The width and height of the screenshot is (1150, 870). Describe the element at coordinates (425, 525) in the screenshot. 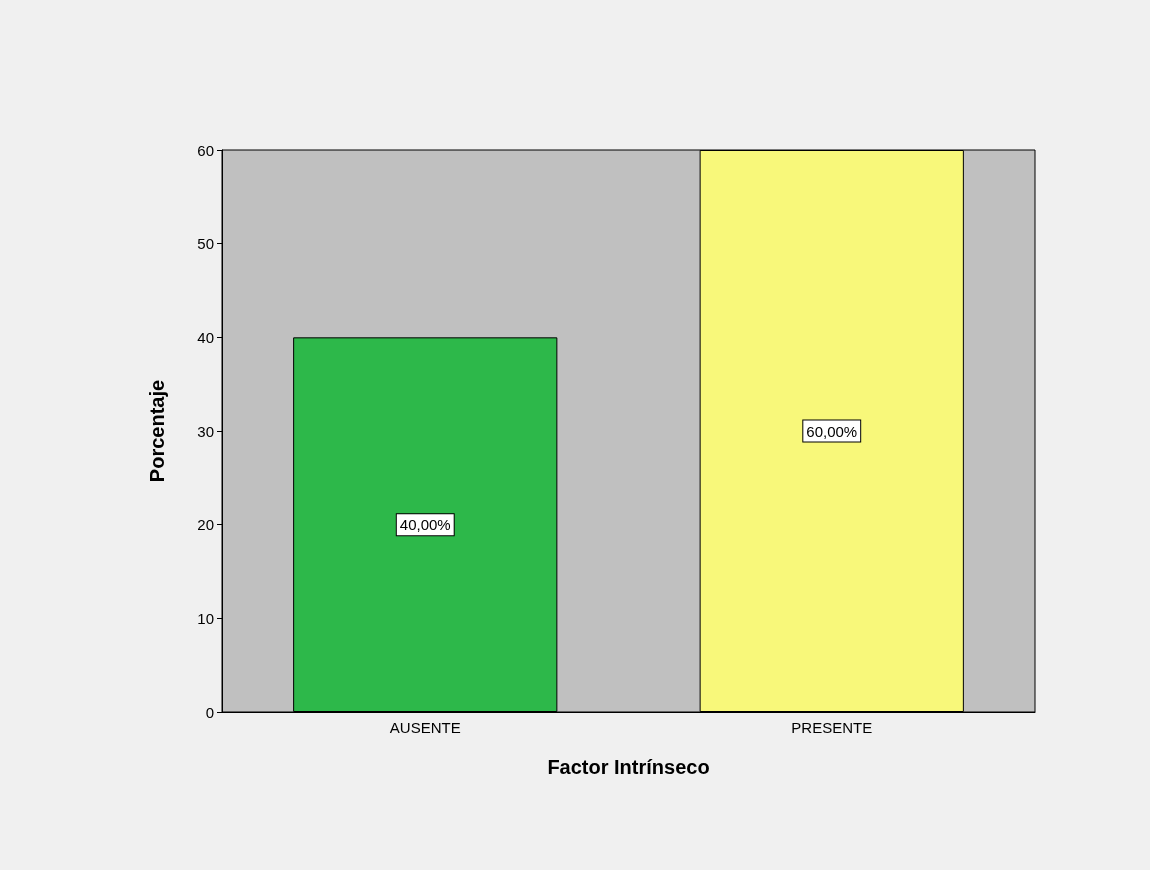

I see `data-label: 40,00%` at that location.